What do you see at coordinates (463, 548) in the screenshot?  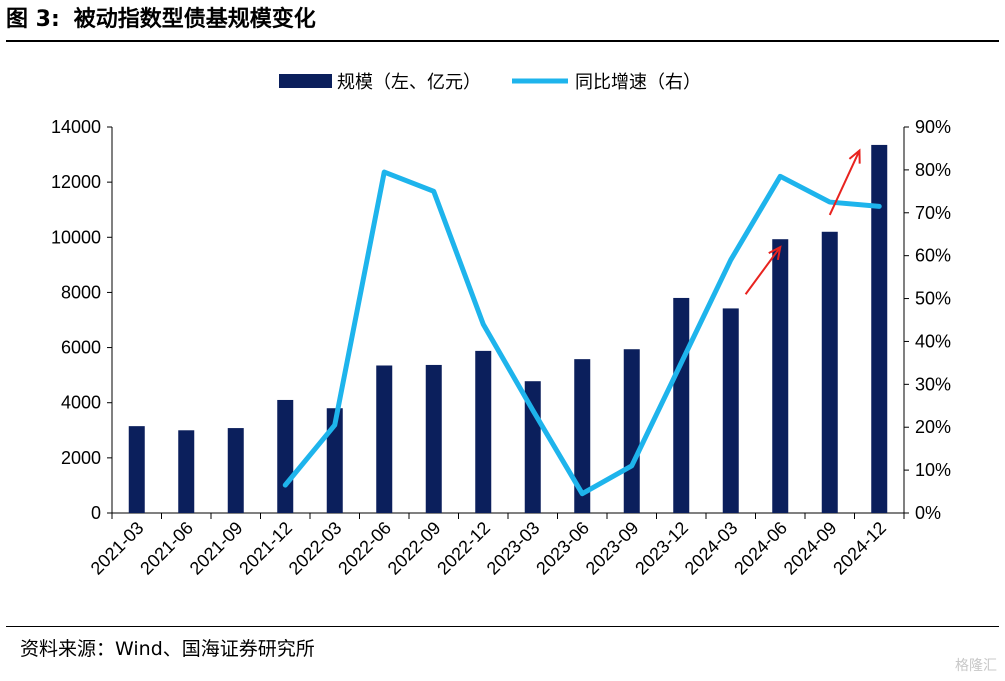 I see `x-tick-label: 2022-12` at bounding box center [463, 548].